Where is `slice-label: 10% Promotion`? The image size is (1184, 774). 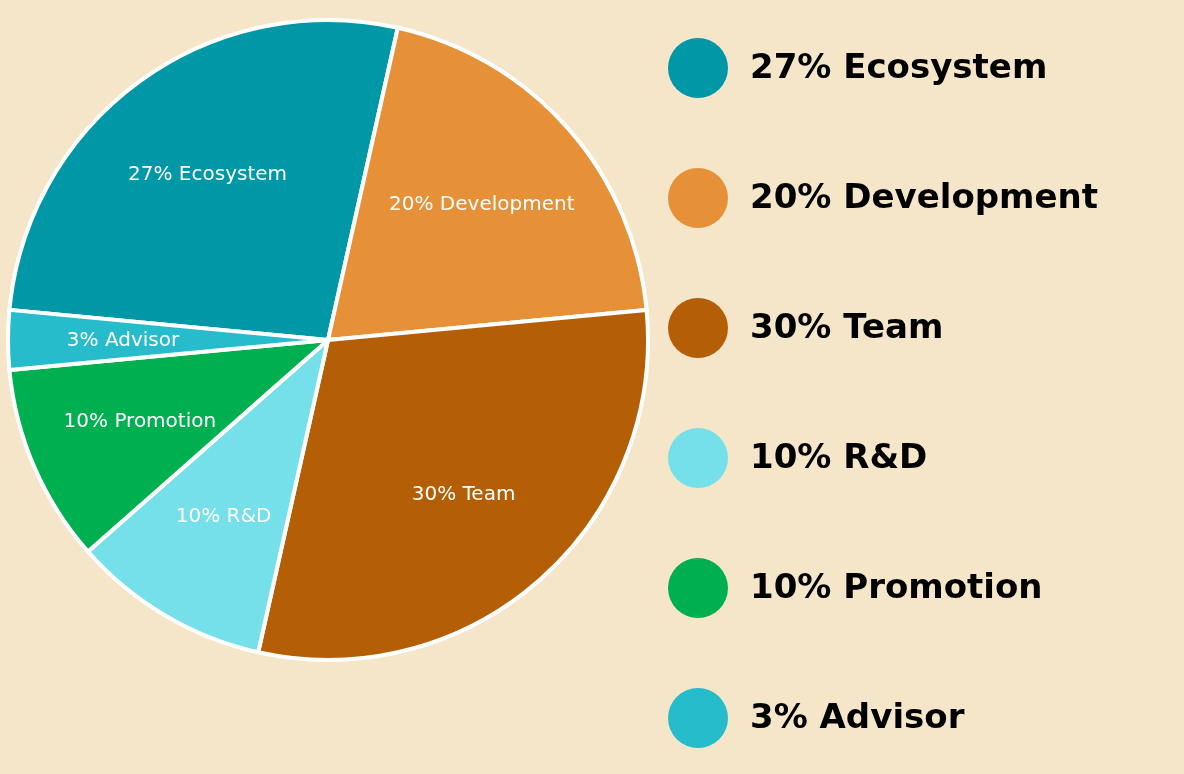 slice-label: 10% Promotion is located at coordinates (140, 420).